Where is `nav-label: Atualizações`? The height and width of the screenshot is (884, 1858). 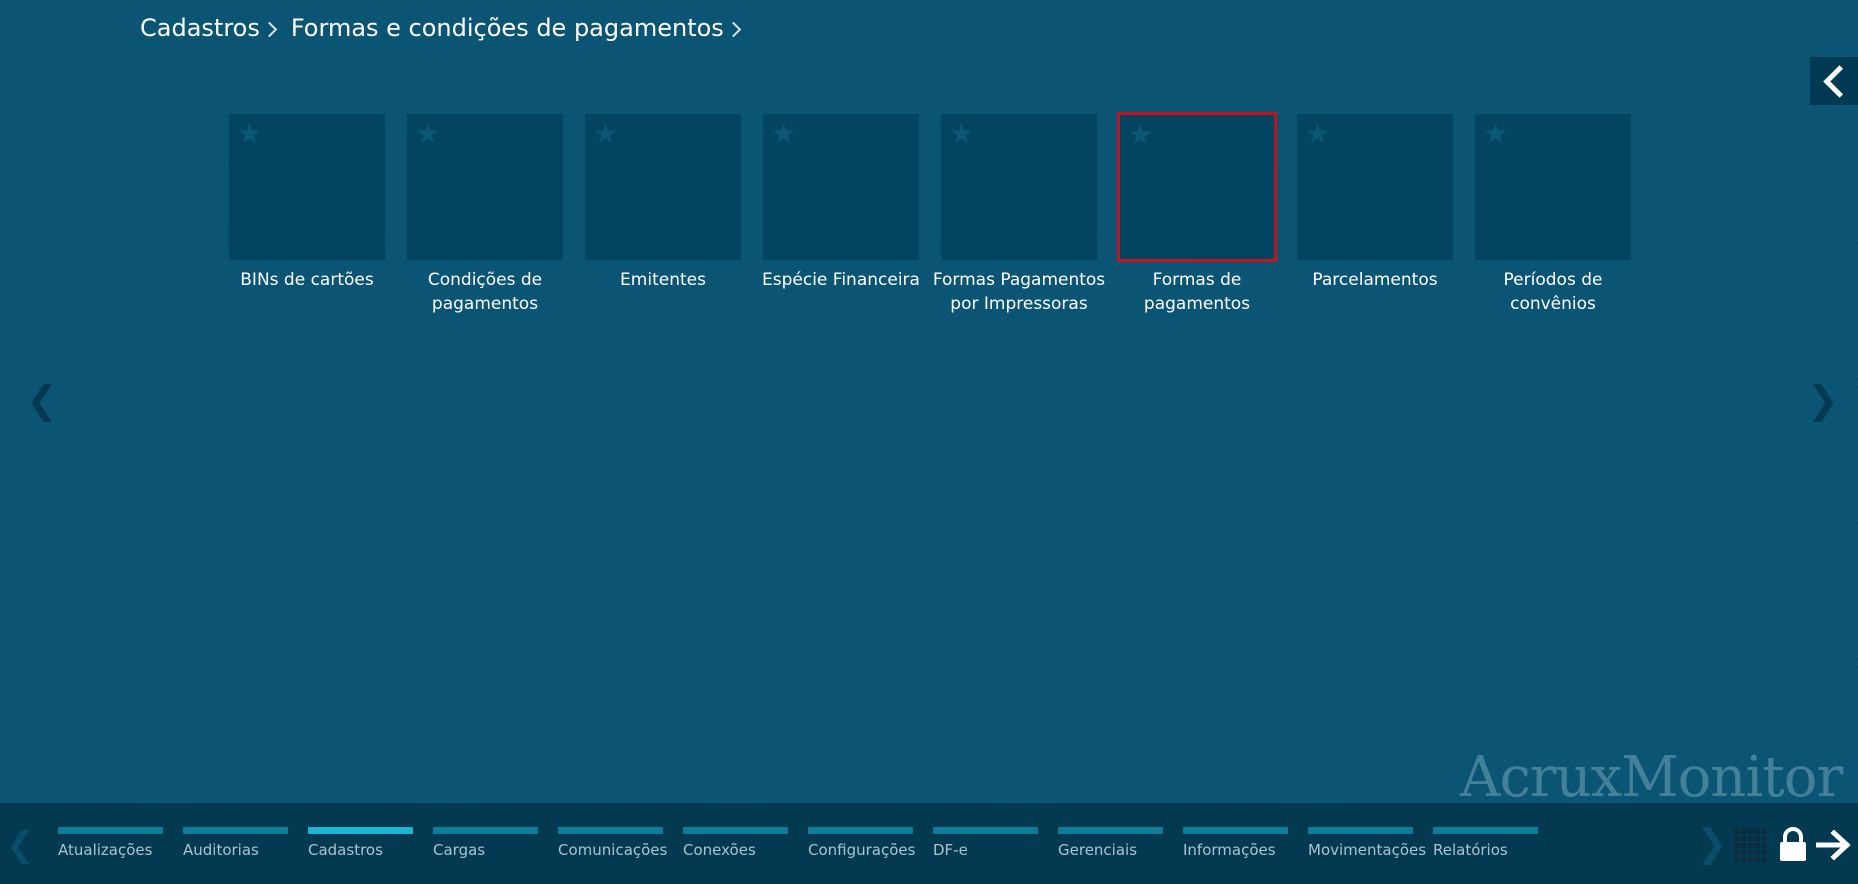
nav-label: Atualizações is located at coordinates (105, 850).